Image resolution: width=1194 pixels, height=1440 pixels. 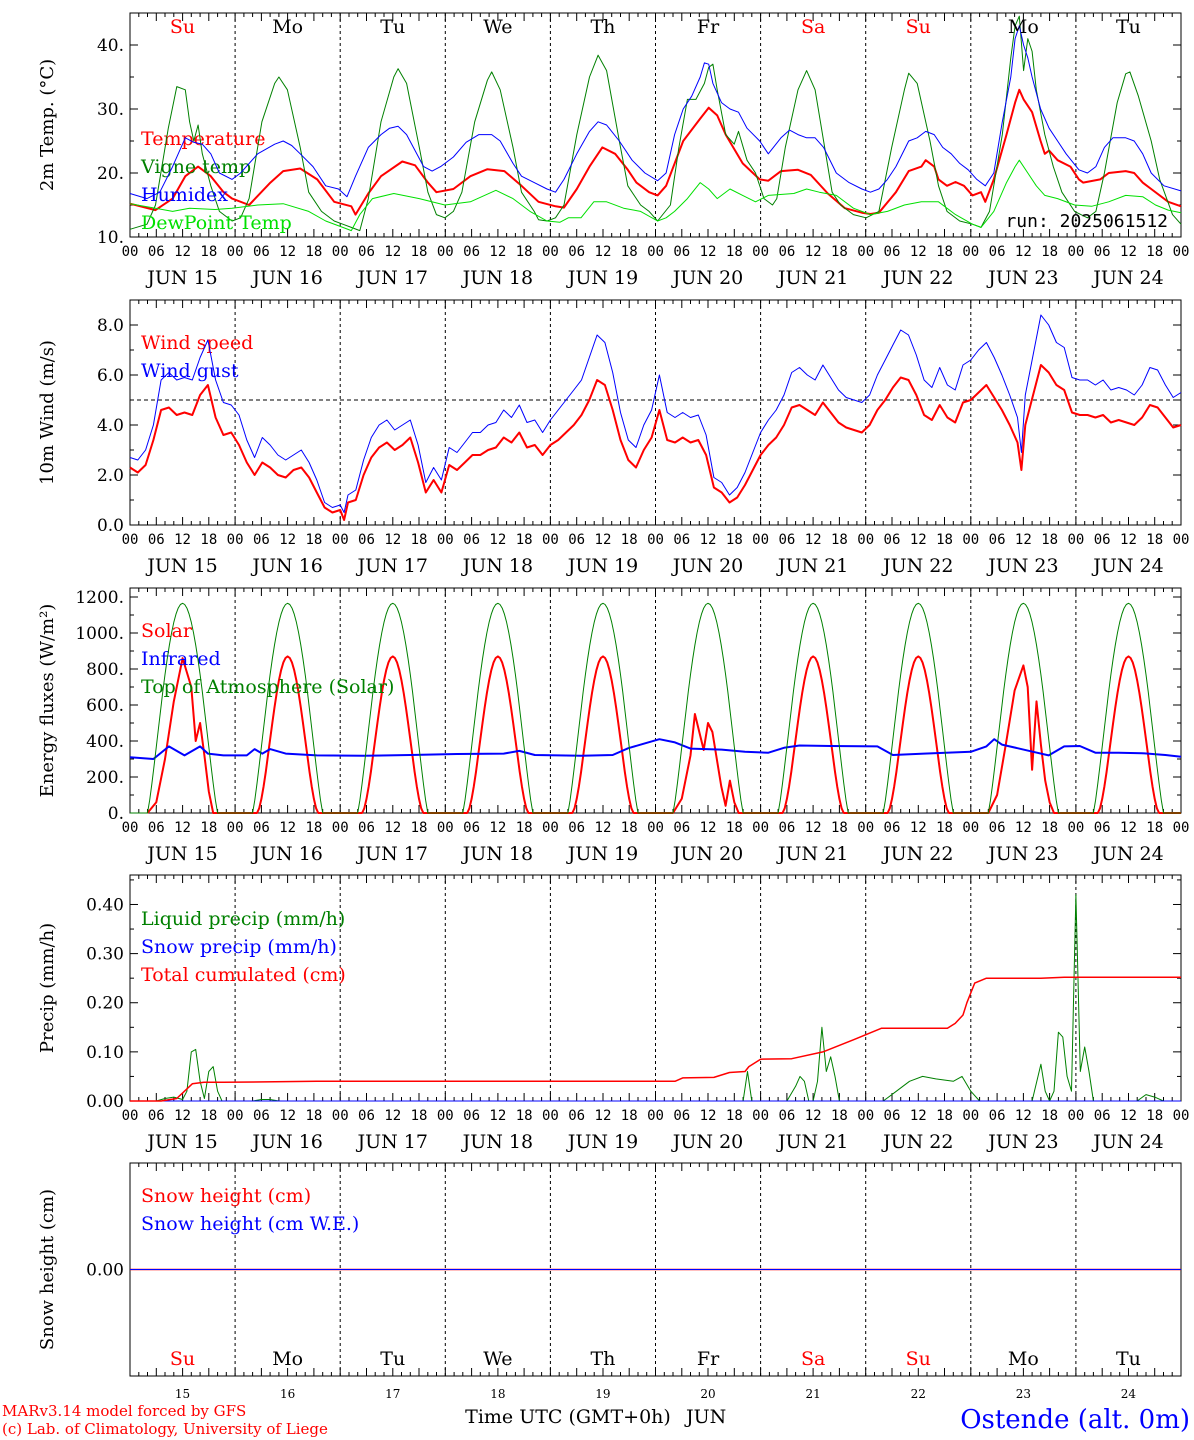 I want to click on panel-3-date-label: JUN 18, so click(x=497, y=854).